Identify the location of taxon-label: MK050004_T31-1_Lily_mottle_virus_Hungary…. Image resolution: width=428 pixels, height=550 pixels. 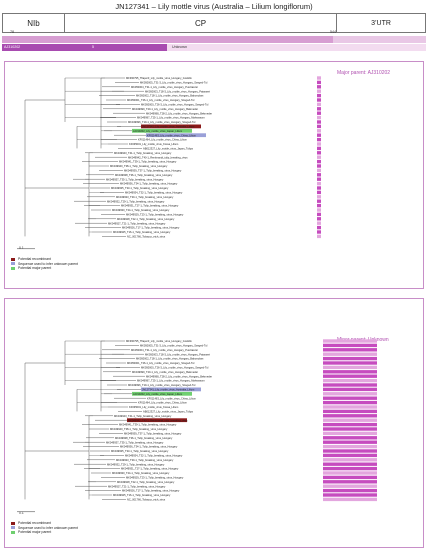
(164, 87).